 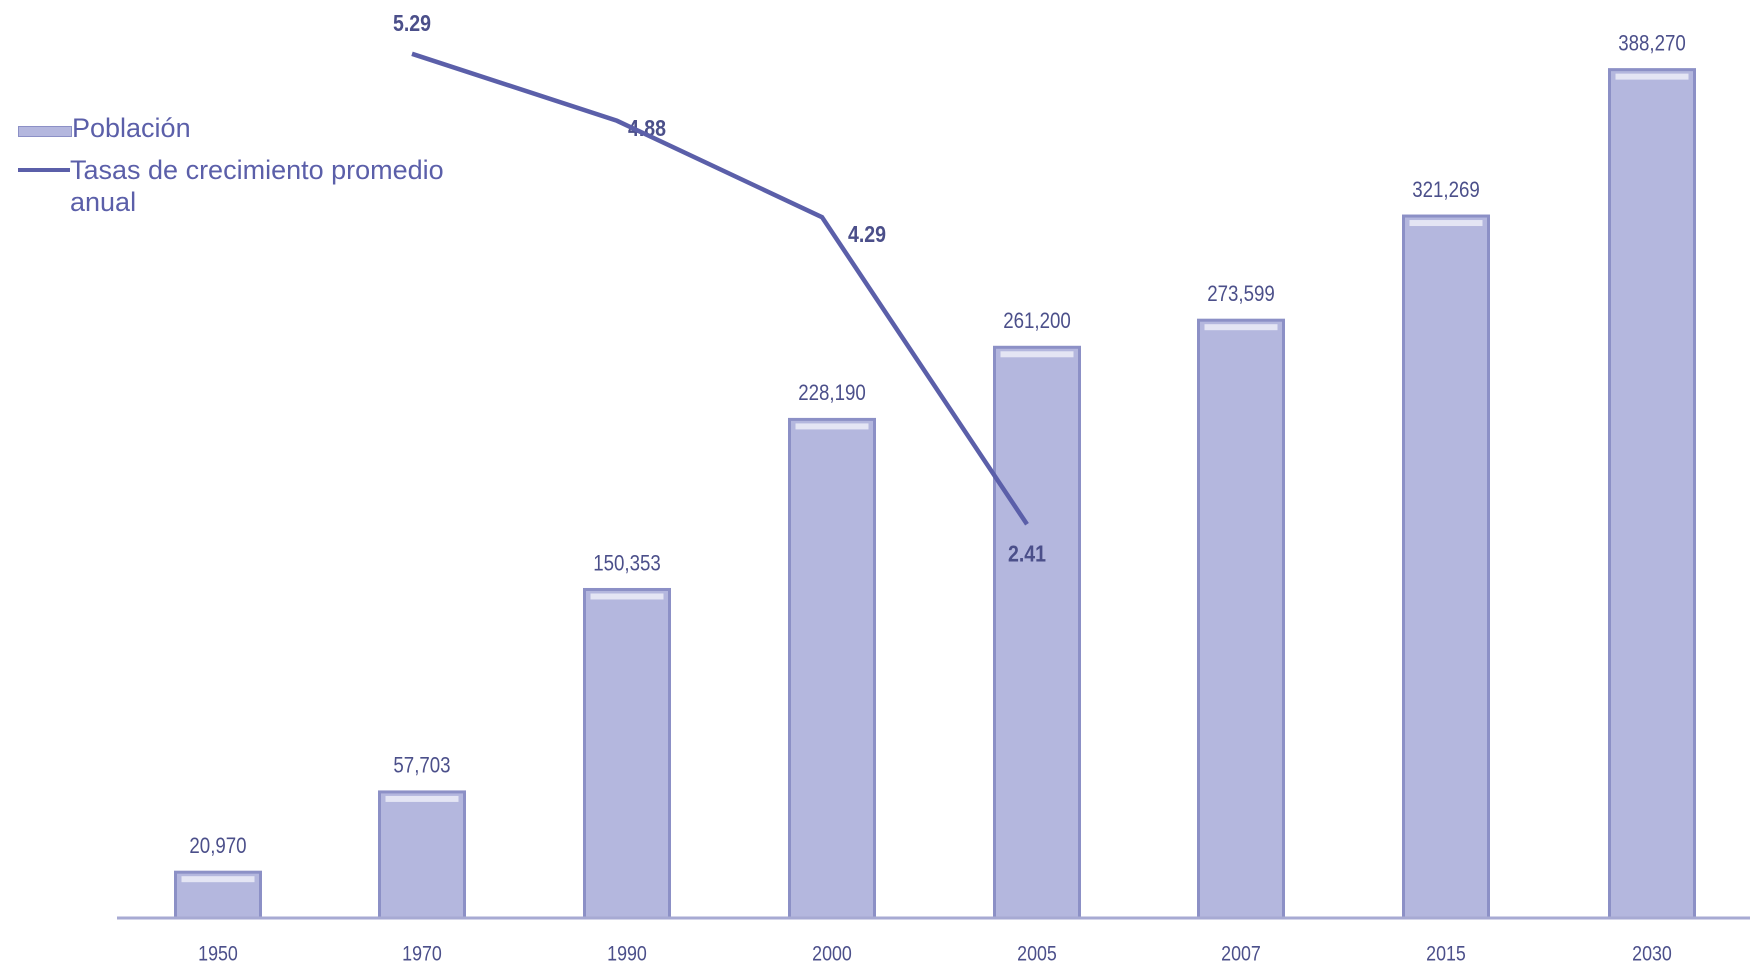 What do you see at coordinates (1241, 295) in the screenshot?
I see `data-label: 273,599` at bounding box center [1241, 295].